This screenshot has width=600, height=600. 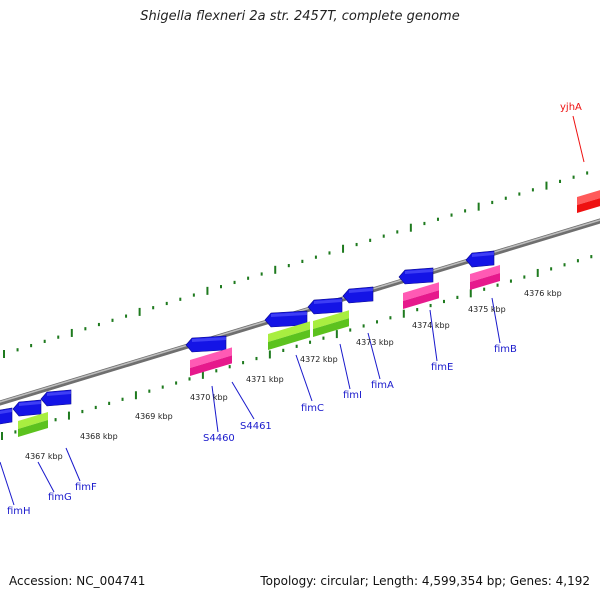 What do you see at coordinates (209, 397) in the screenshot?
I see `scale-label: 4370 kbp` at bounding box center [209, 397].